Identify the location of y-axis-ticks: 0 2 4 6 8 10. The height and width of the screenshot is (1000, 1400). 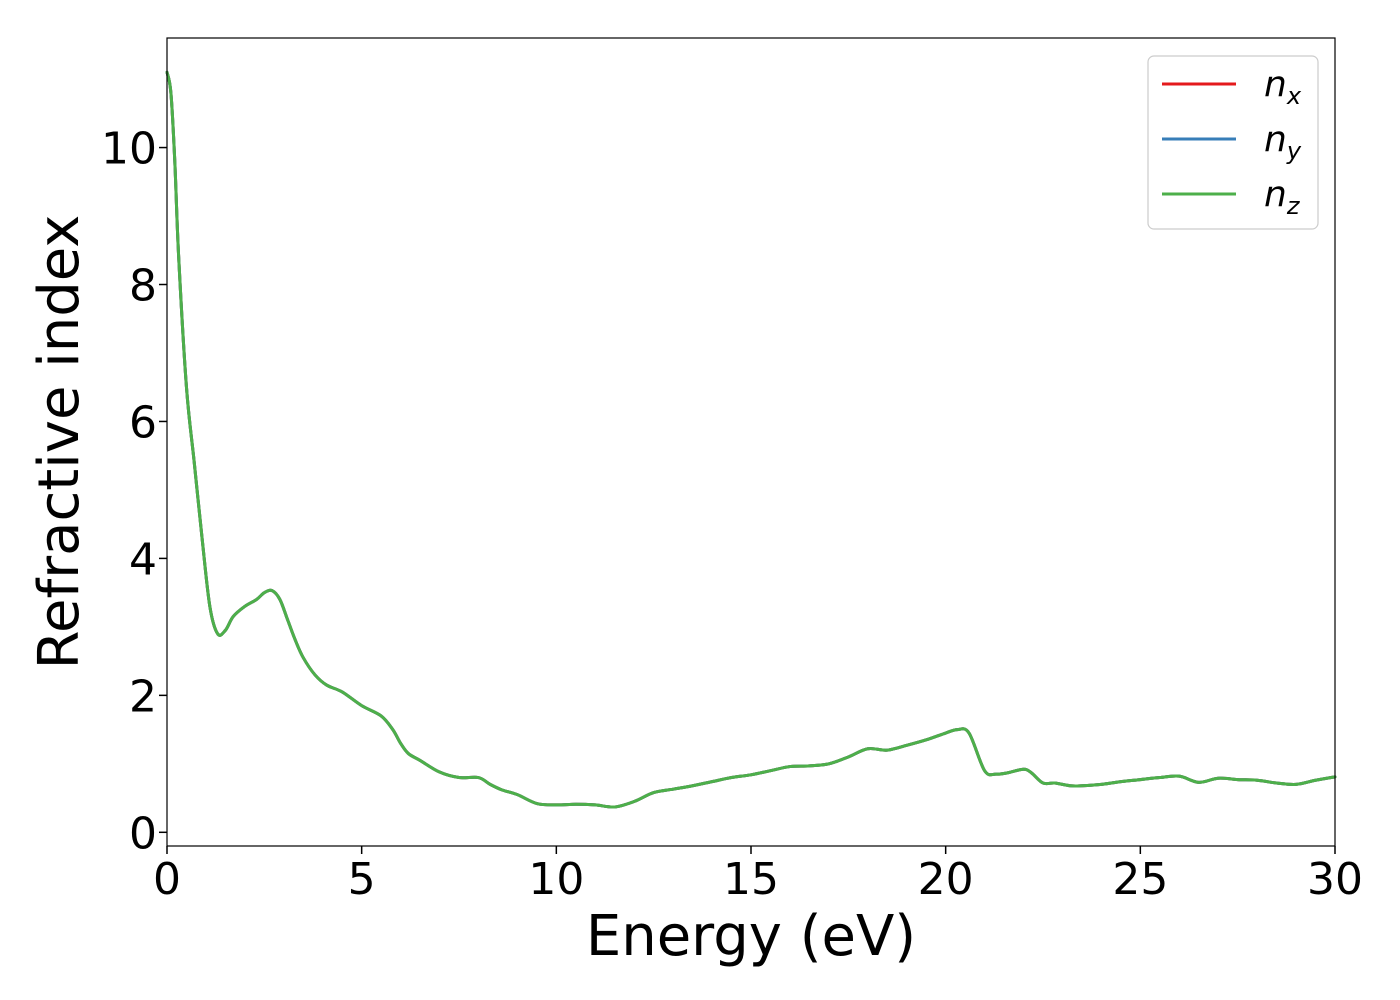
(134, 491).